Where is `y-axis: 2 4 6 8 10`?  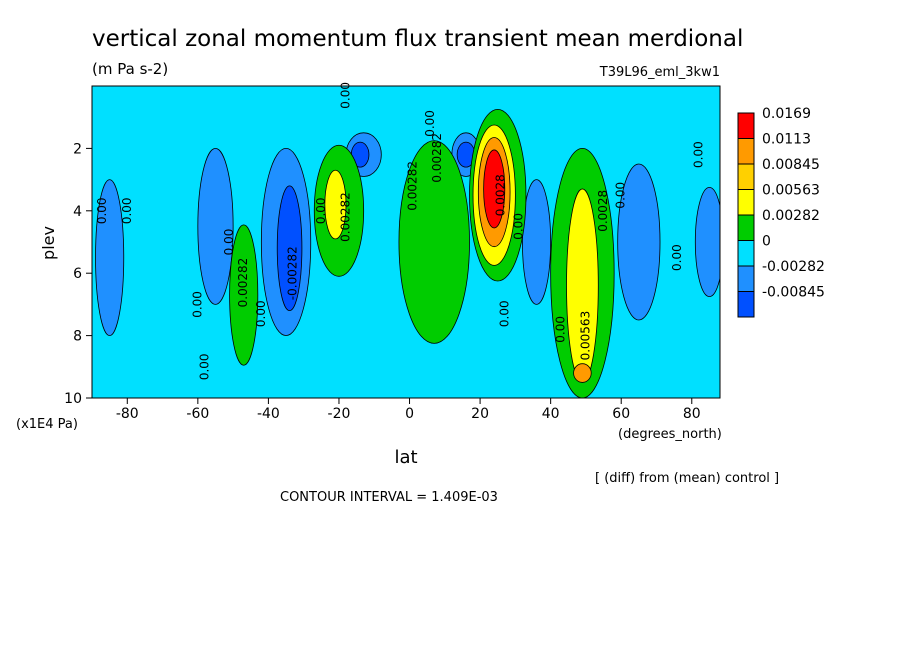
y-axis: 2 4 6 8 10 is located at coordinates (78, 274).